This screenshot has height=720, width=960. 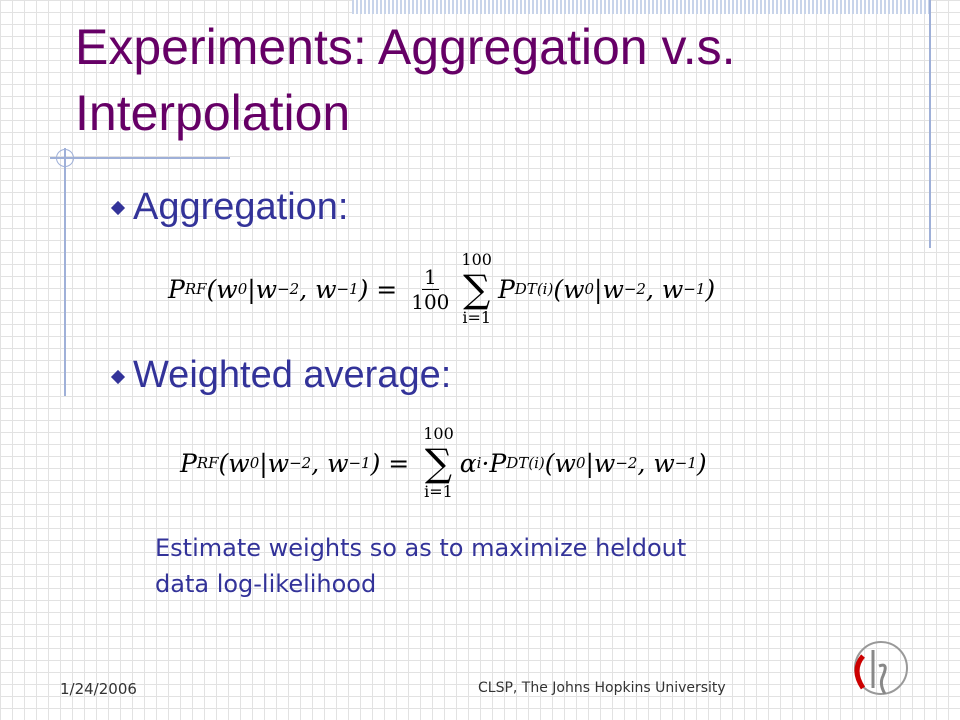 I want to click on numerator: 1, so click(x=430, y=277).